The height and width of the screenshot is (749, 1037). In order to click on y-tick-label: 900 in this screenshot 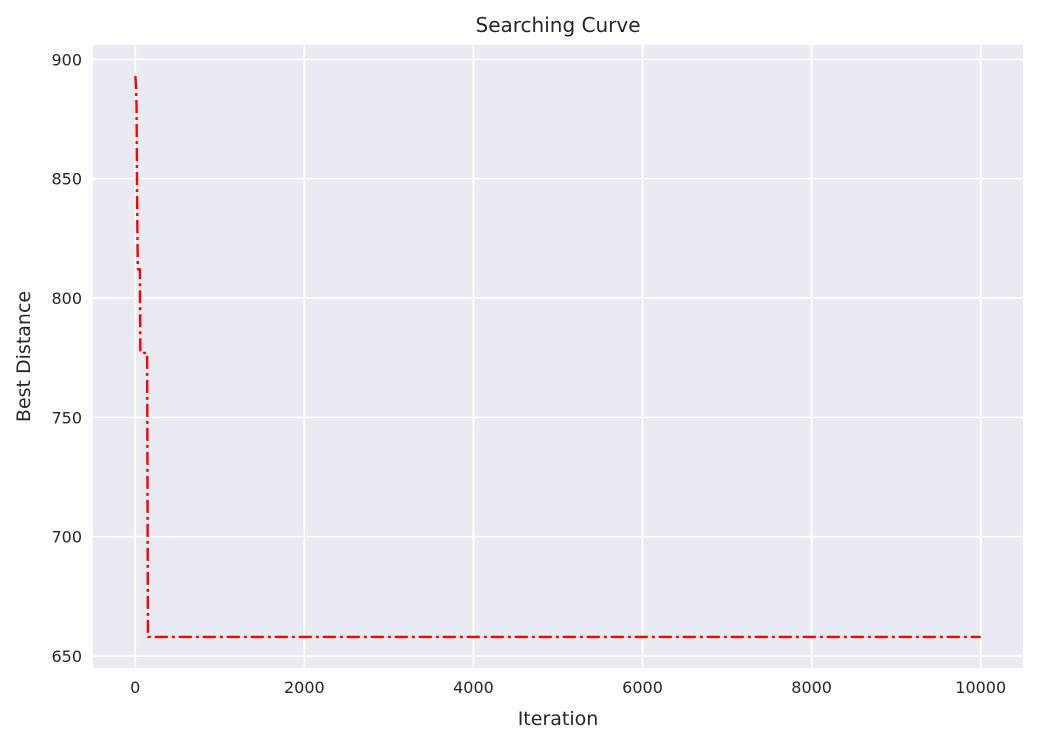, I will do `click(66, 59)`.